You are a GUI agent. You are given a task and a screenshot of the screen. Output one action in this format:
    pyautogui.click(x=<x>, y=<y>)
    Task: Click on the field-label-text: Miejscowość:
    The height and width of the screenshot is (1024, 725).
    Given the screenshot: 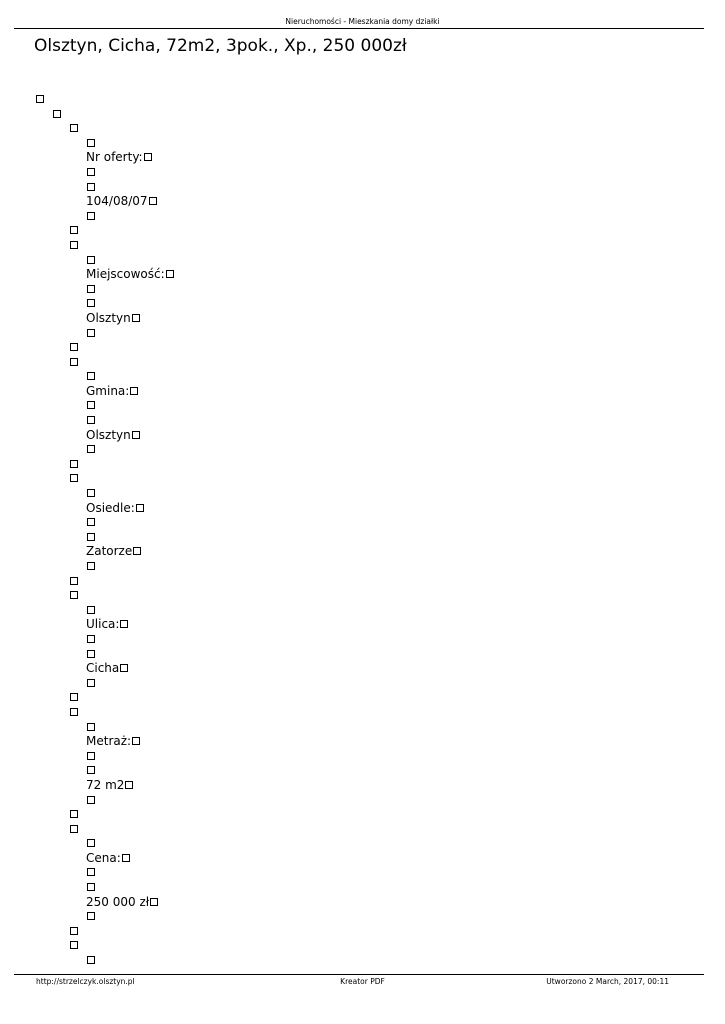 What is the action you would take?
    pyautogui.click(x=125, y=274)
    